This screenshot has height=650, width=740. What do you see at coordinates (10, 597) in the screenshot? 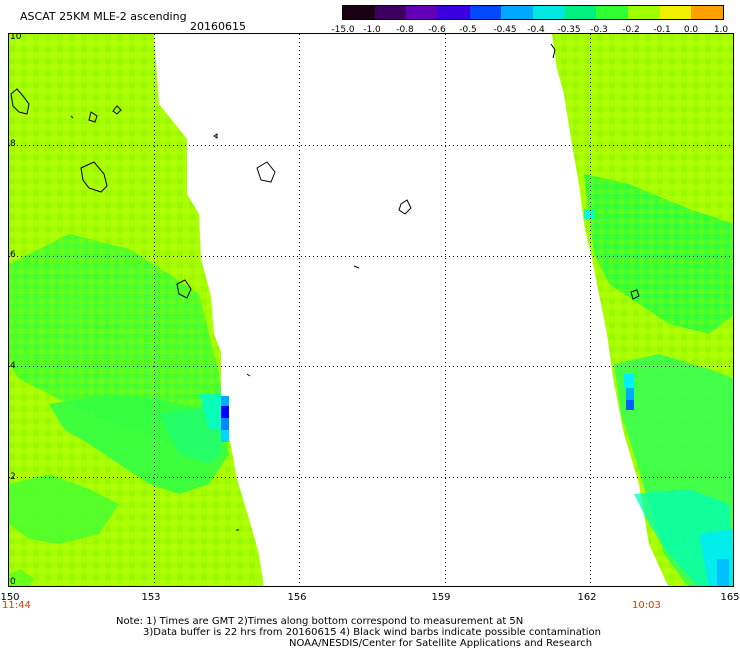
I see `x-label-150: 150` at bounding box center [10, 597].